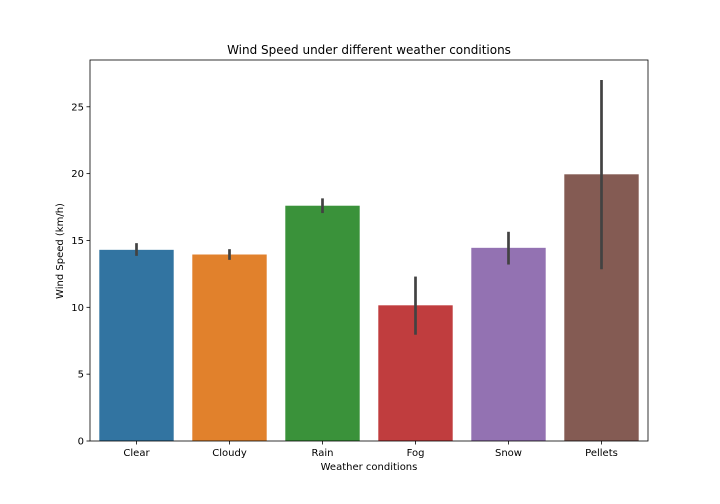  Describe the element at coordinates (77, 174) in the screenshot. I see `y-tick-label: 20` at that location.